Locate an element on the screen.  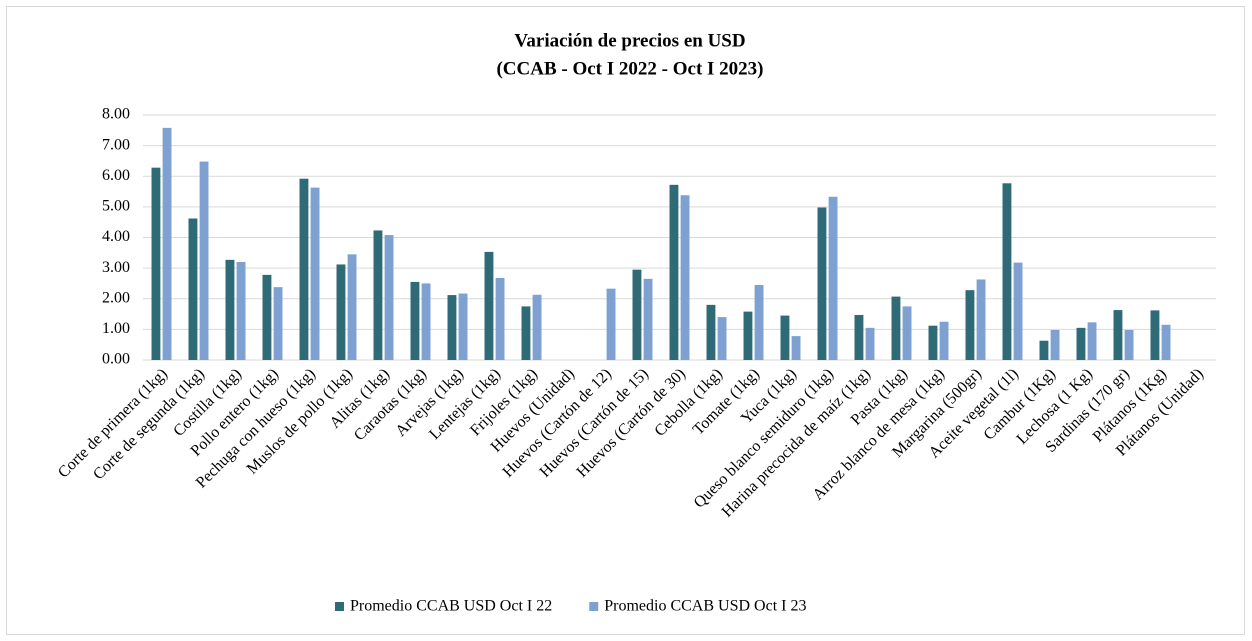
y-tick-label: 3.00 is located at coordinates (116, 267).